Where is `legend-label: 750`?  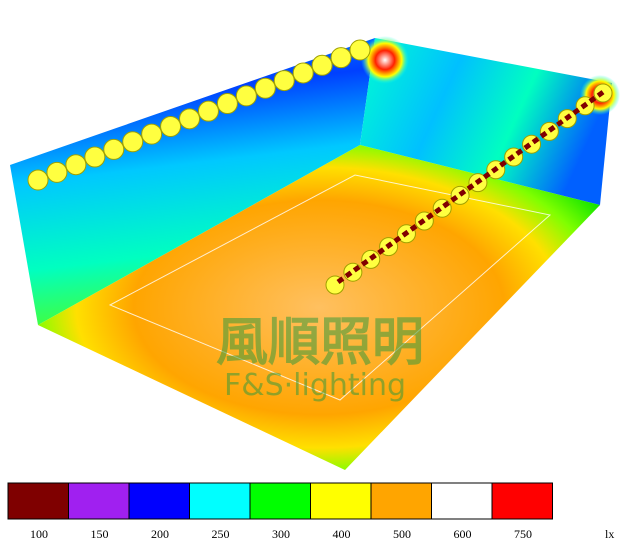
legend-label: 750 is located at coordinates (523, 534).